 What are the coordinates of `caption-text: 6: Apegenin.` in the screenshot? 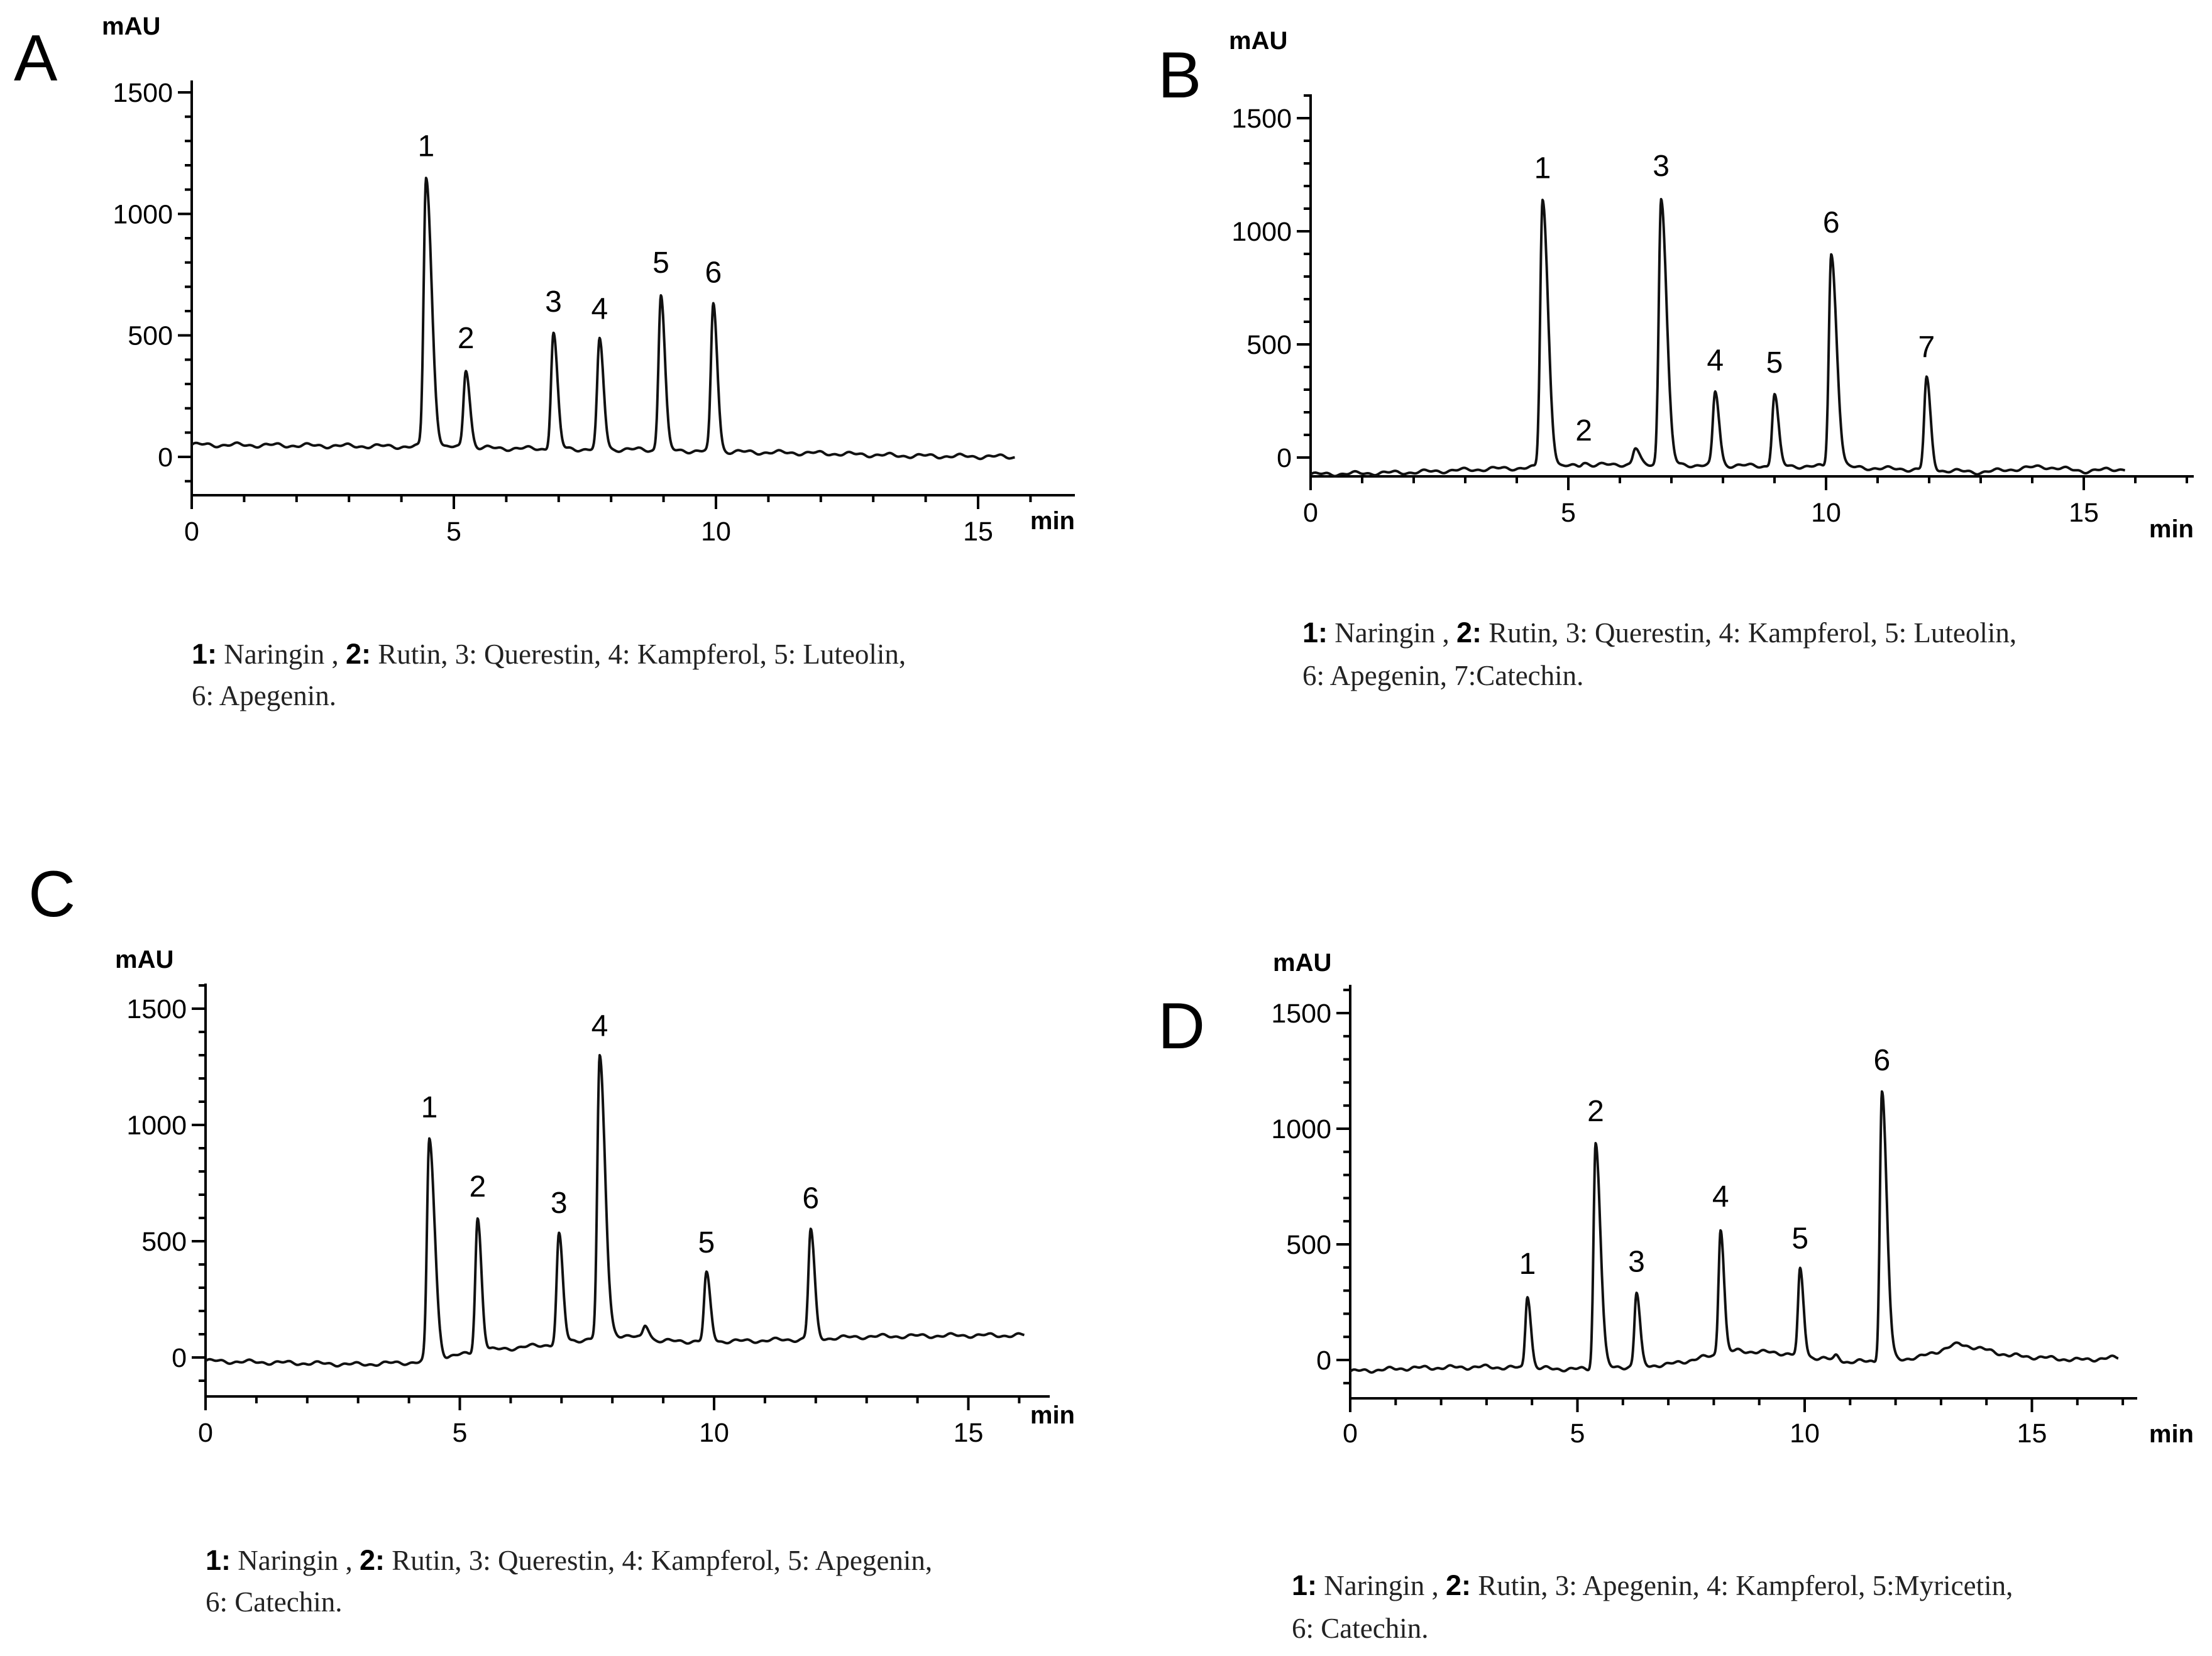 It's located at (264, 695).